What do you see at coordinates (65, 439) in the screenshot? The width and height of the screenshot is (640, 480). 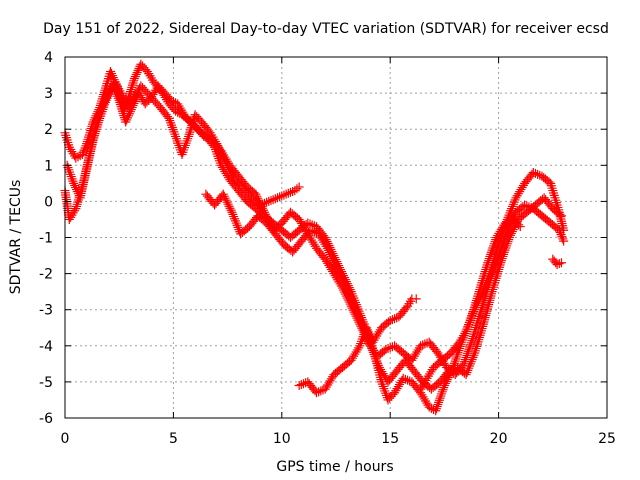 I see `x-tick-label: 0` at bounding box center [65, 439].